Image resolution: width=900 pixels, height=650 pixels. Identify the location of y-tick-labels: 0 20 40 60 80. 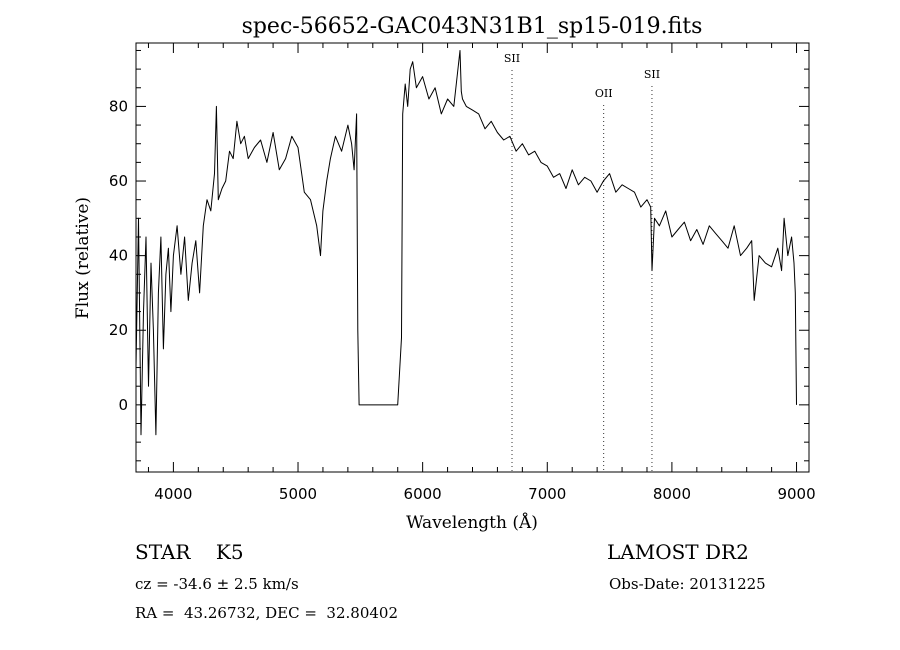
(118, 255).